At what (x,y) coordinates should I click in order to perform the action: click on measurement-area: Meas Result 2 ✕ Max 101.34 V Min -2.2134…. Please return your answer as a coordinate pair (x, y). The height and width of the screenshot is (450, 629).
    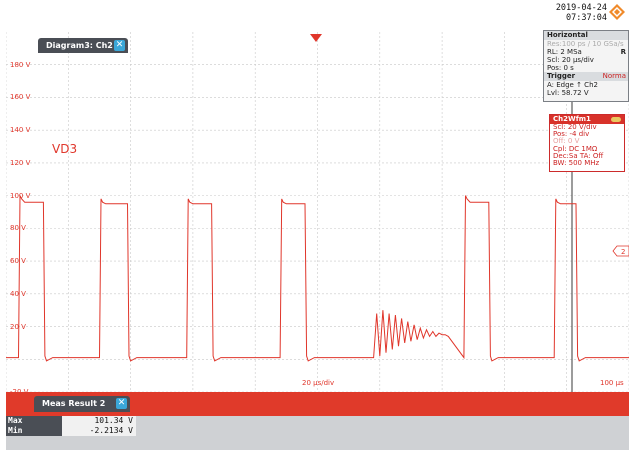
    Looking at the image, I should click on (317, 421).